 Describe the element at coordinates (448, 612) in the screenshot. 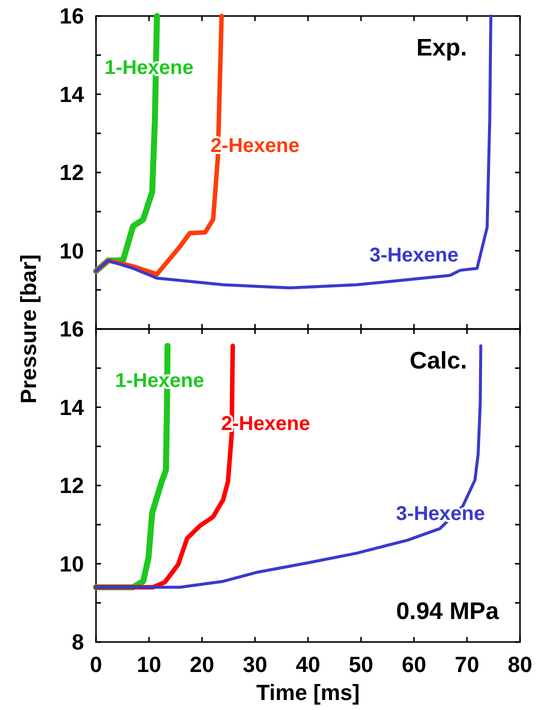

I see `annotation: 0.94 MPa` at that location.